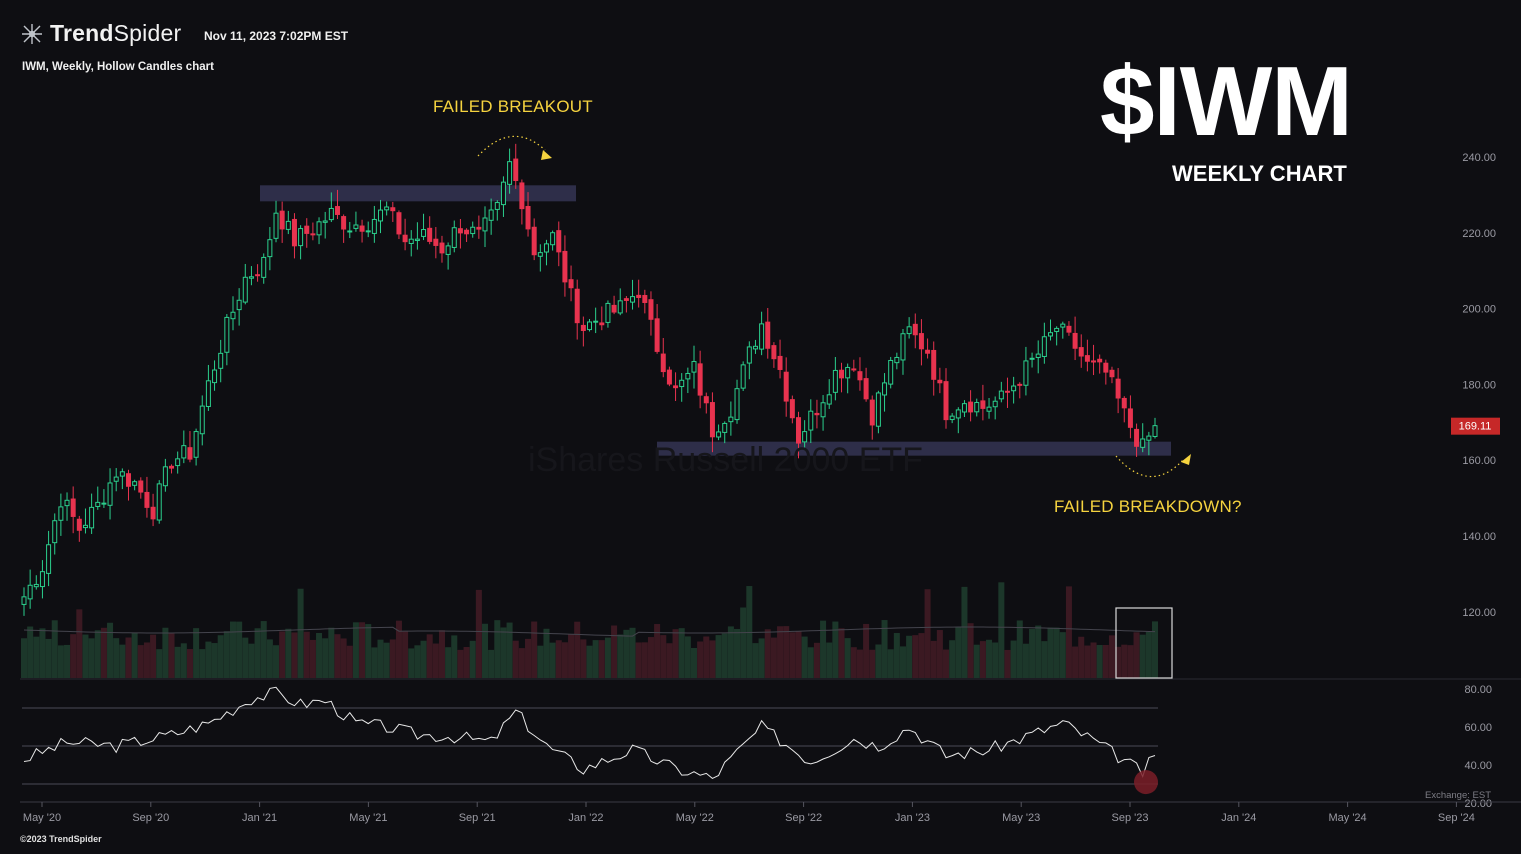 The height and width of the screenshot is (854, 1521). What do you see at coordinates (1021, 818) in the screenshot?
I see `time-axis-label: May '23` at bounding box center [1021, 818].